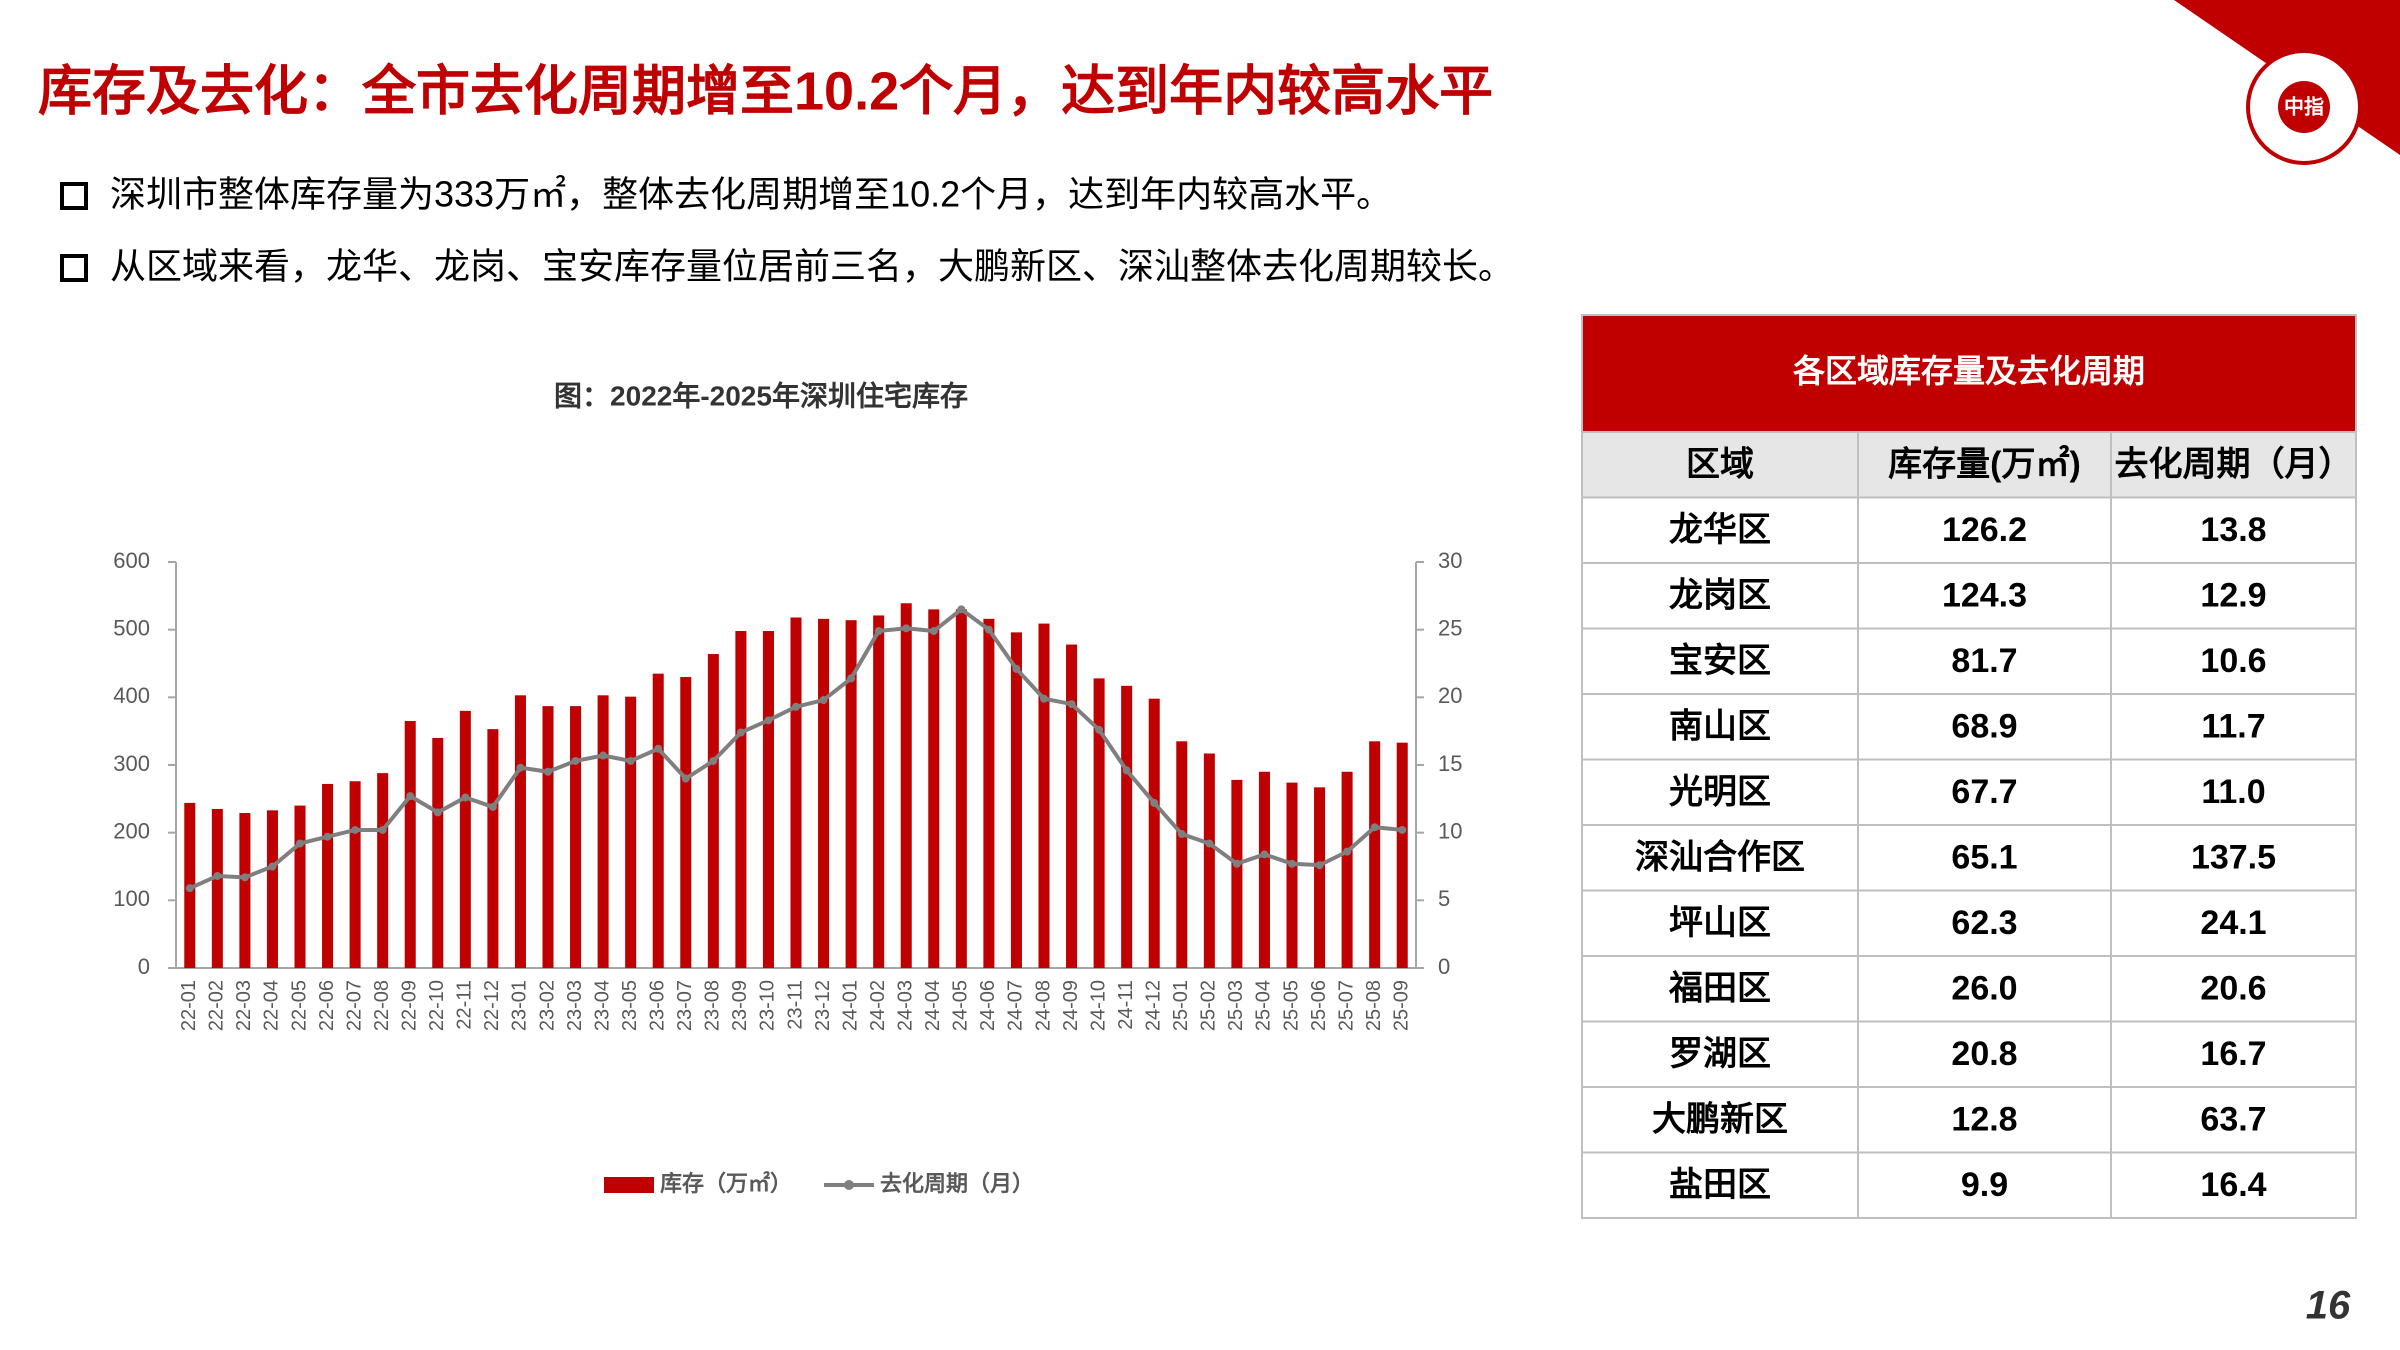 This screenshot has width=2400, height=1350. I want to click on x-tick-label: 23-03, so click(575, 1005).